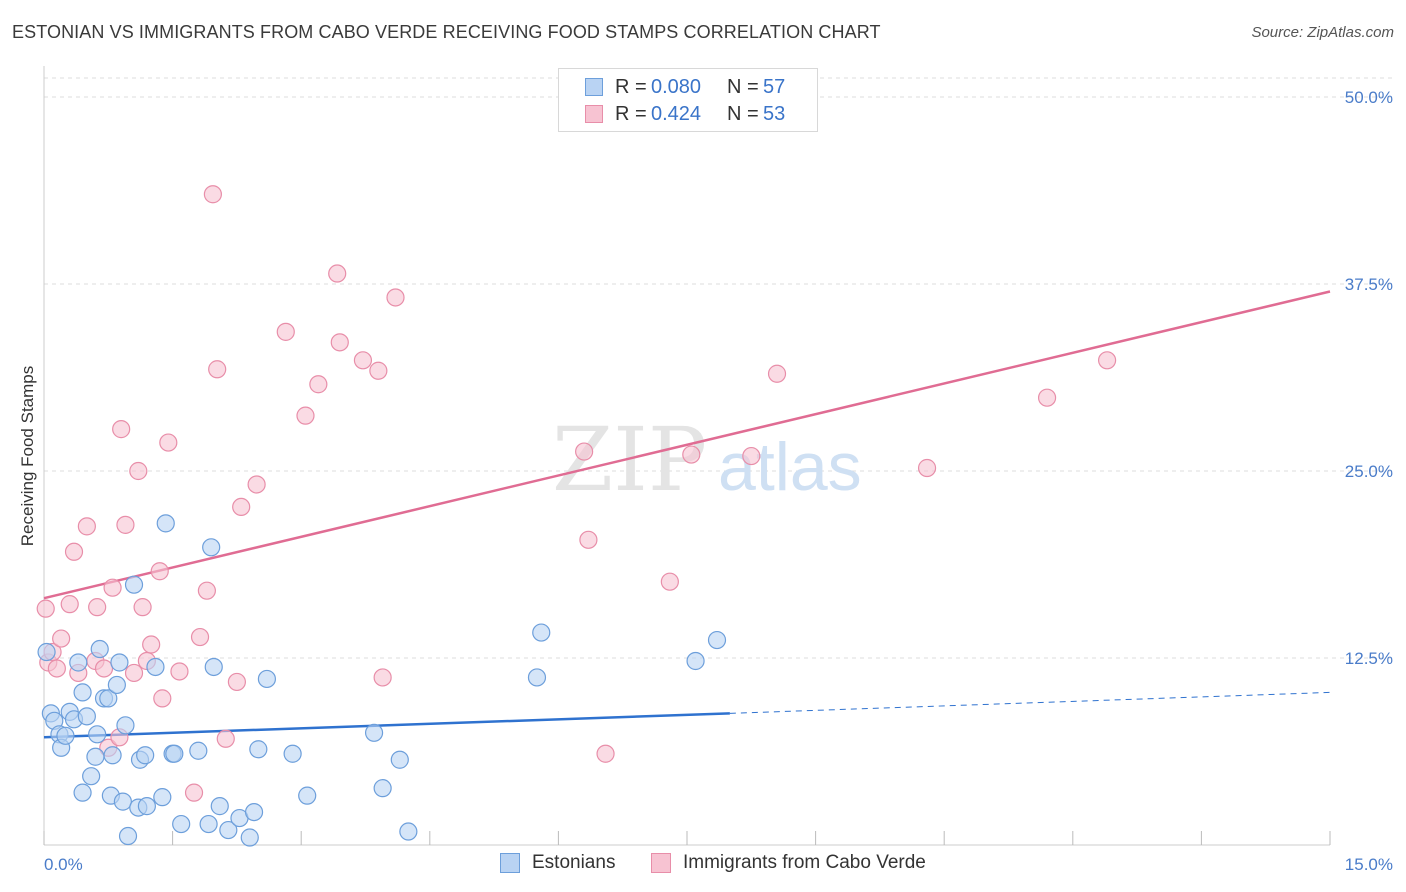 This screenshot has height=892, width=1406. Describe the element at coordinates (774, 113) in the screenshot. I see `legend-n-value: 53` at that location.